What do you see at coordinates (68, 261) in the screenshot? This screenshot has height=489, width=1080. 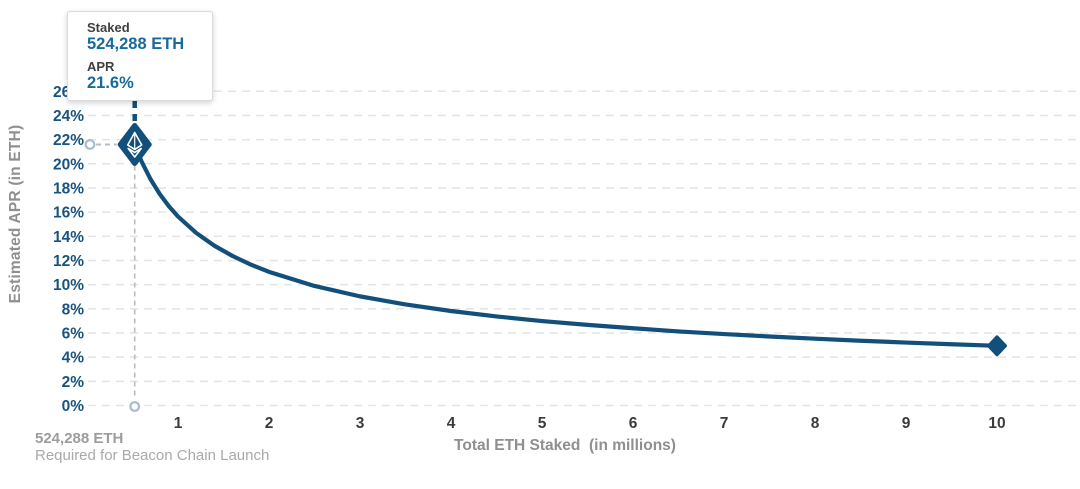 I see `y-tick-label: 12%` at bounding box center [68, 261].